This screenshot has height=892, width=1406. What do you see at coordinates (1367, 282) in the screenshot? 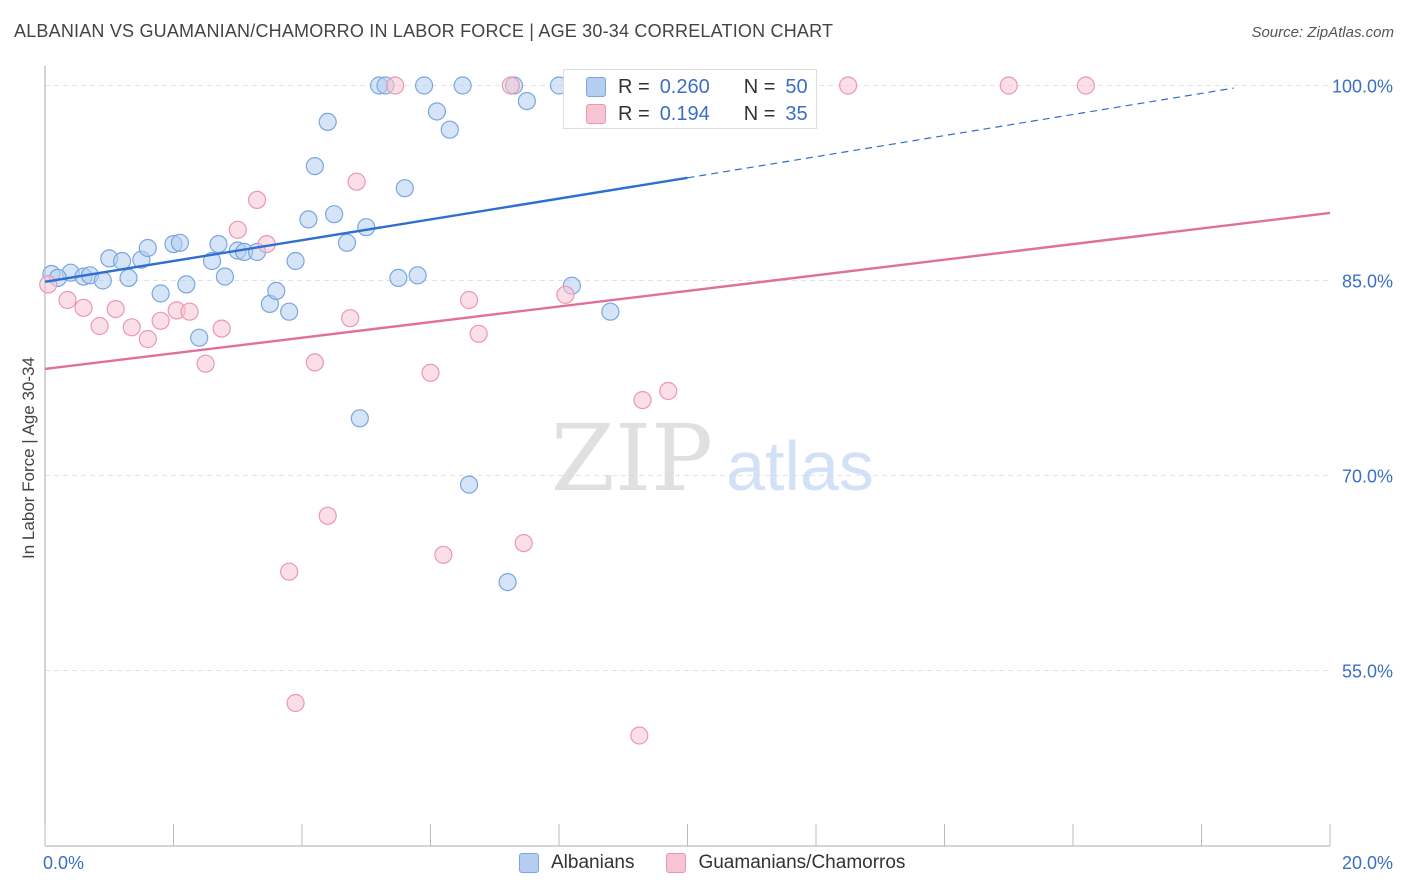
I see `y-tick-label: 85.0%` at bounding box center [1367, 282].